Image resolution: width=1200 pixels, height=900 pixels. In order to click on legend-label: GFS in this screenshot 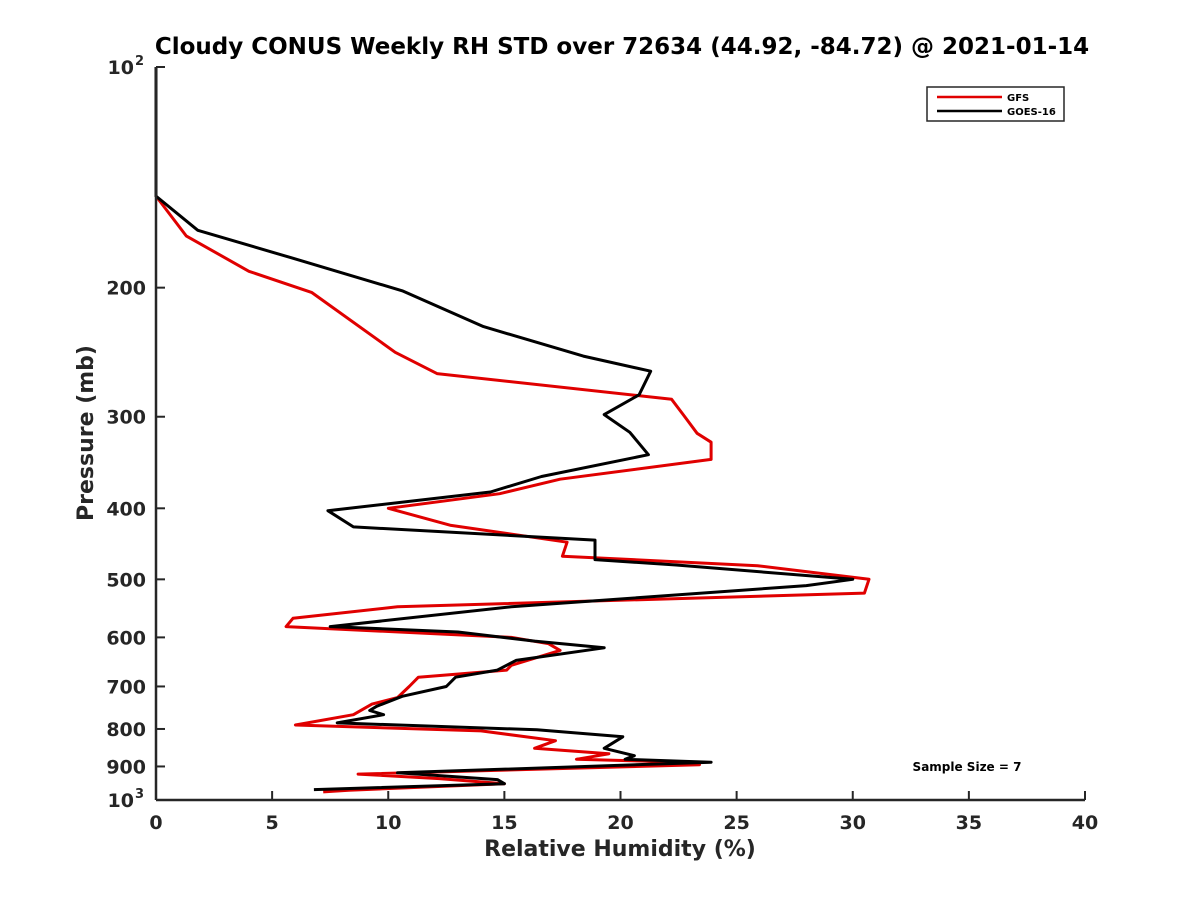, I will do `click(1018, 98)`.